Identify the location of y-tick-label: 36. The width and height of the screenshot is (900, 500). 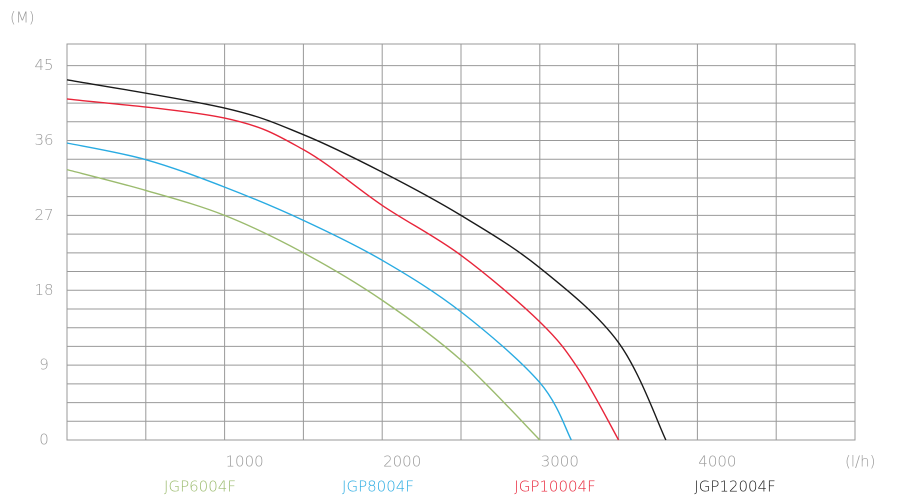
(43, 140).